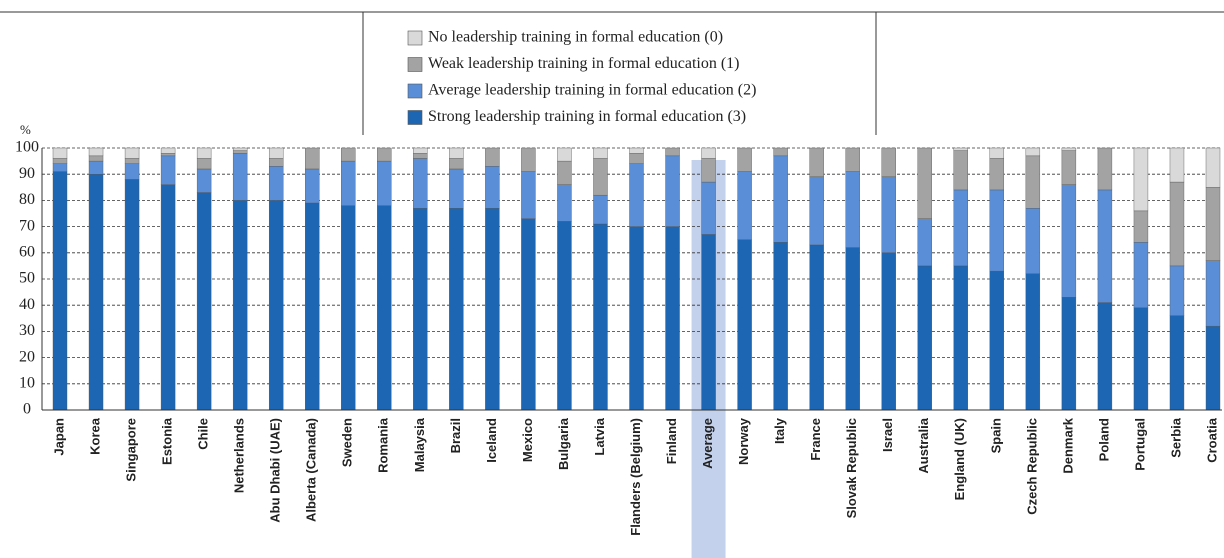 This screenshot has width=1224, height=558. I want to click on x-tick-label: Denmark, so click(1067, 445).